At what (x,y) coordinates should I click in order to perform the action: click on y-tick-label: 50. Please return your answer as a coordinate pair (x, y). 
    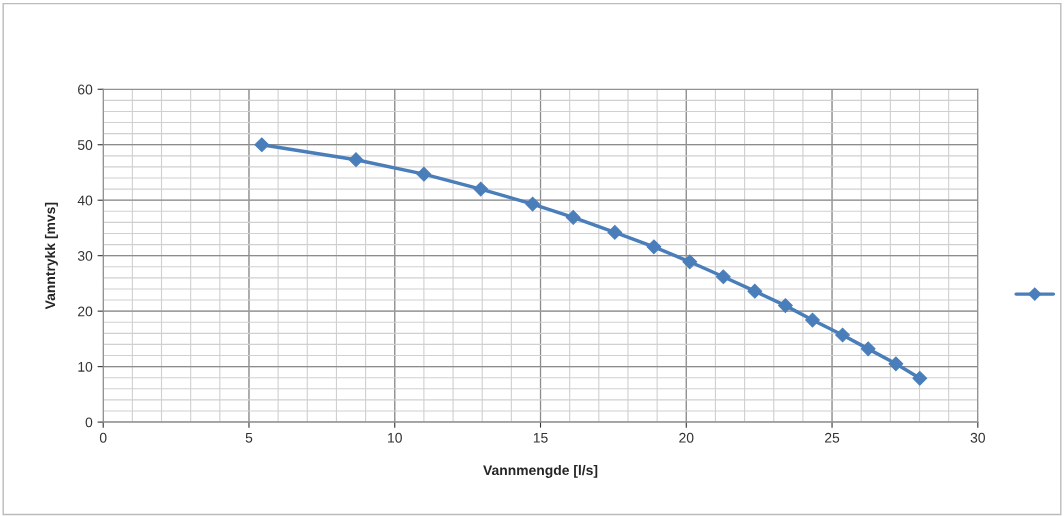
    Looking at the image, I should click on (85, 145).